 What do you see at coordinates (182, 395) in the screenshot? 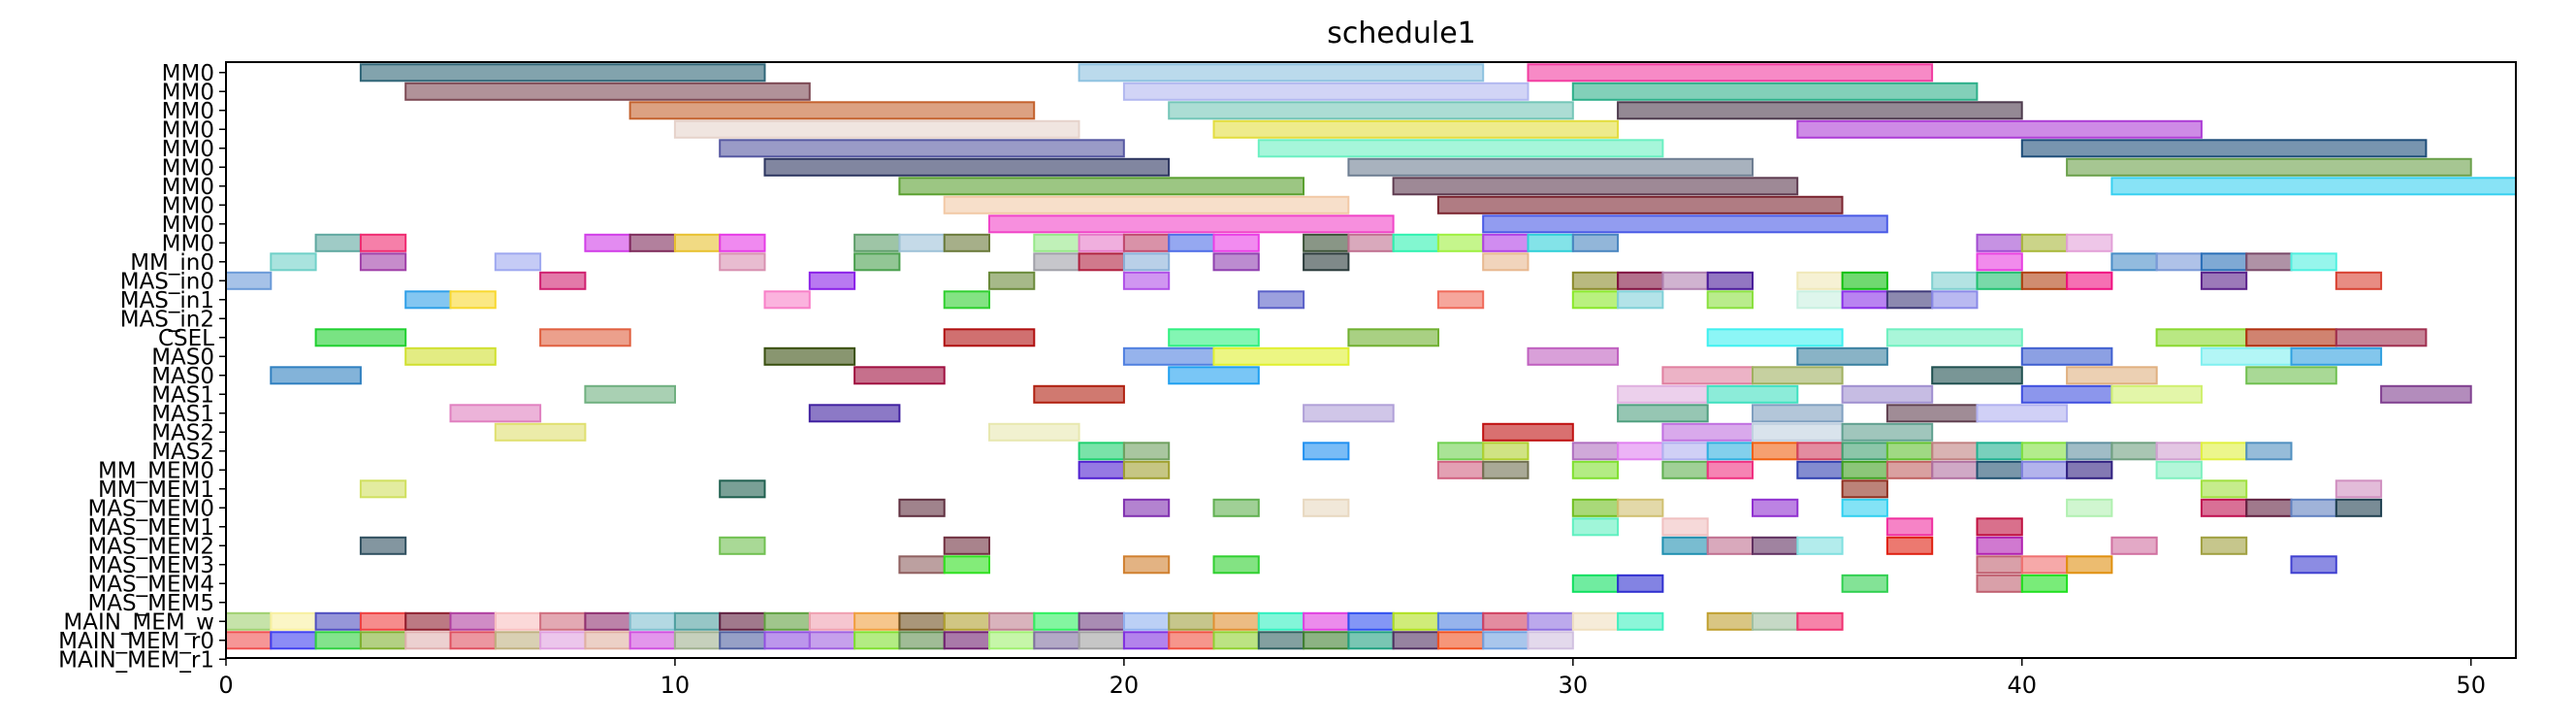
I see `y-tick-label: MAS1` at bounding box center [182, 395].